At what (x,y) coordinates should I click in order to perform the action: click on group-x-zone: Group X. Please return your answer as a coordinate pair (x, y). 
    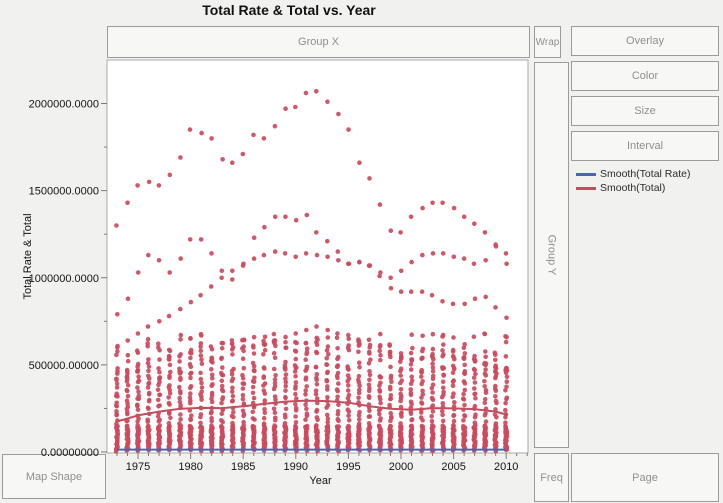
    Looking at the image, I should click on (318, 42).